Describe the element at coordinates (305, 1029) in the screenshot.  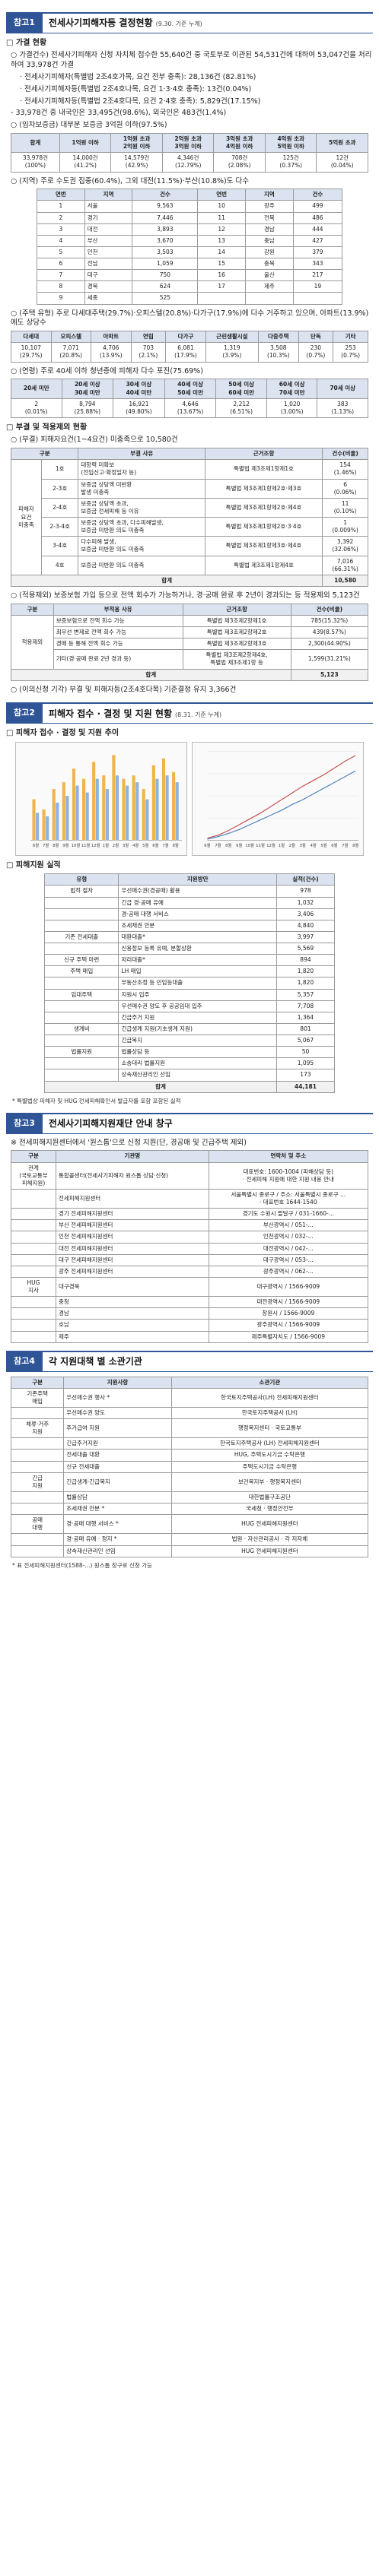
I see `table-cell: 801` at that location.